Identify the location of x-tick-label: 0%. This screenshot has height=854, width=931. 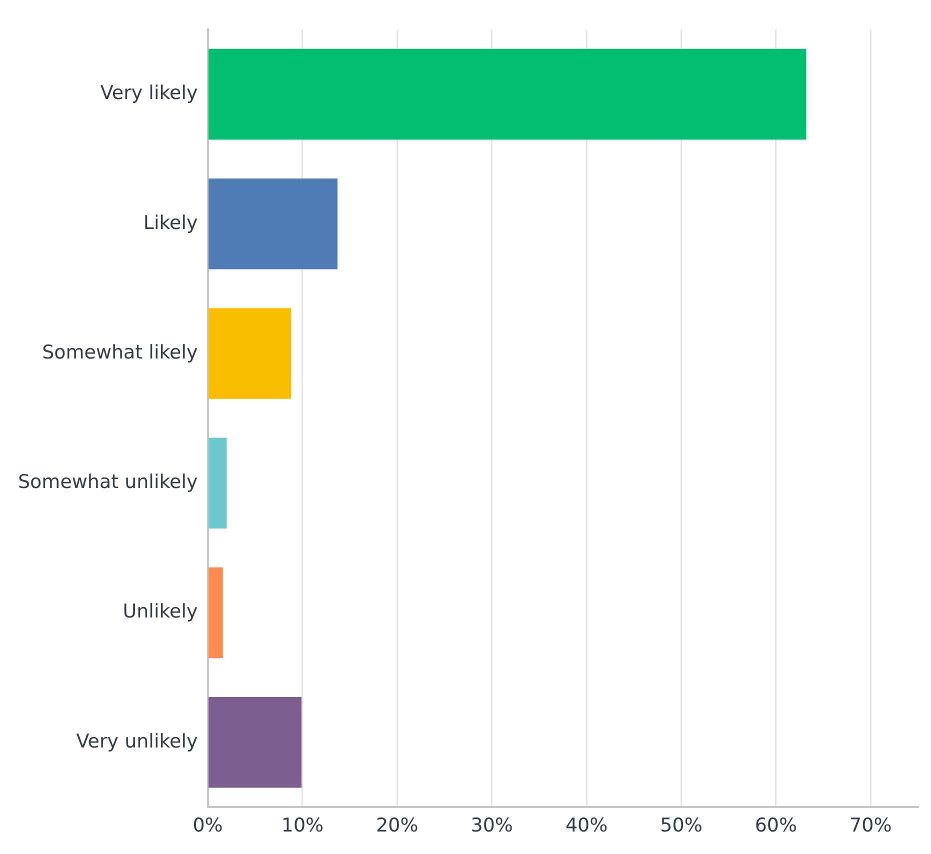
(207, 825).